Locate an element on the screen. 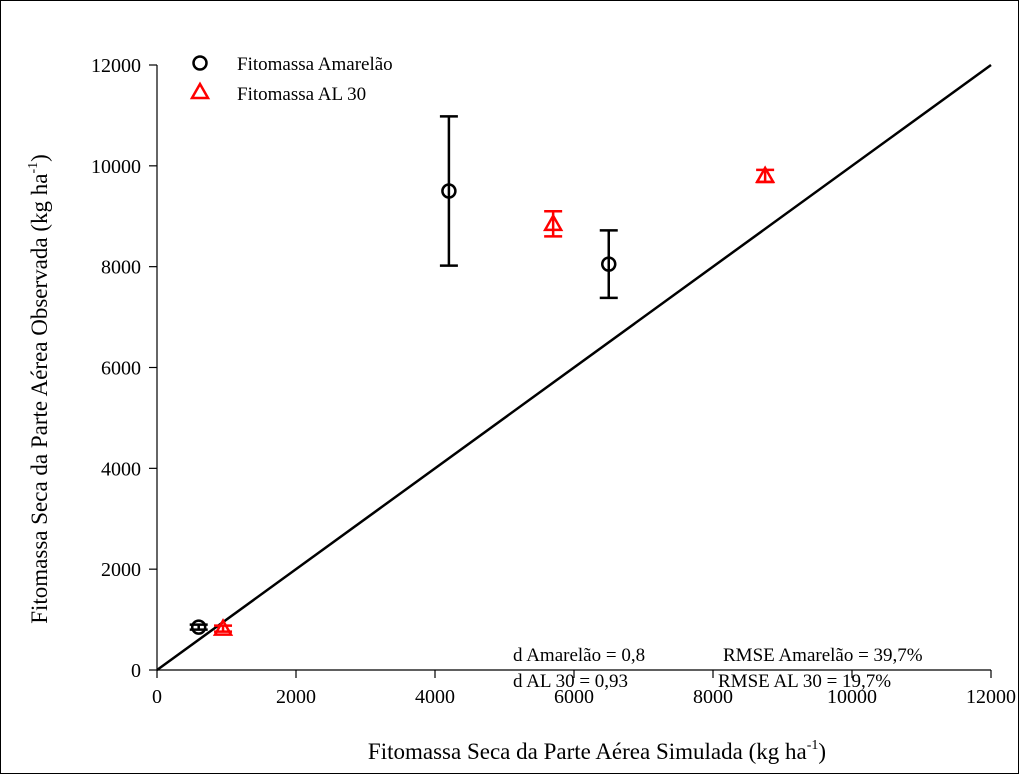  y-tick-label-10000: 10000 is located at coordinates (116, 167).